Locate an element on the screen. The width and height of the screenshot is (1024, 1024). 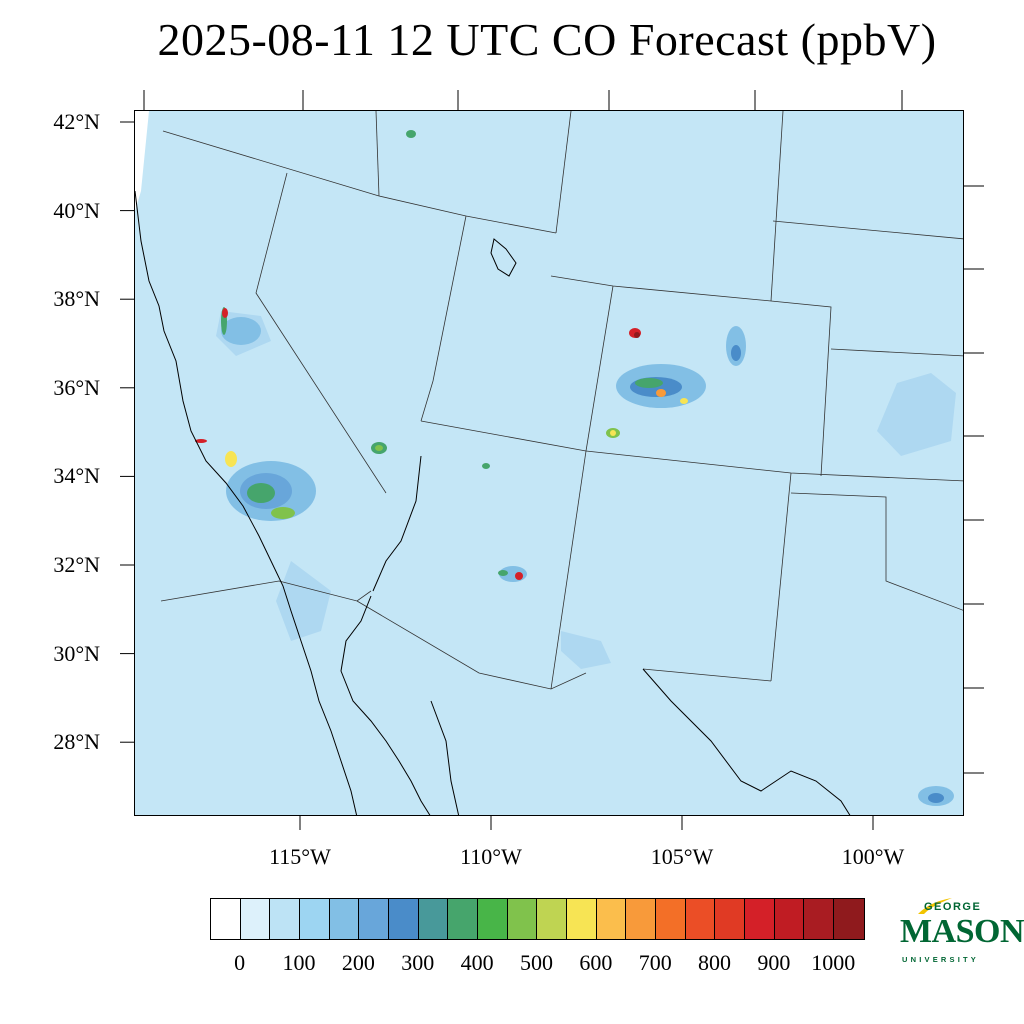
colorbar-tick-label: 300 is located at coordinates (418, 962).